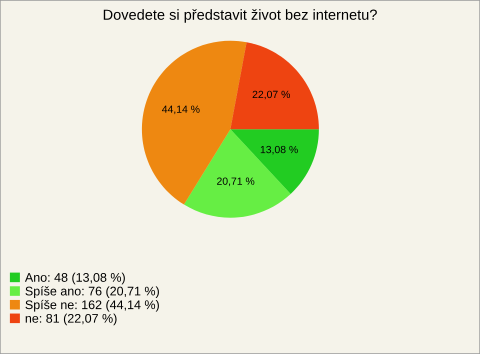  Describe the element at coordinates (71, 320) in the screenshot. I see `legend-label: ne: 81 (22,07 %)` at that location.